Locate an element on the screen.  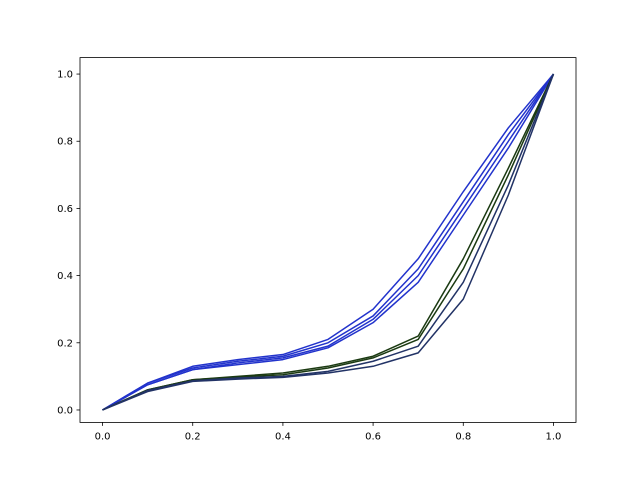
y-tick-label: 0.8 is located at coordinates (65, 142).